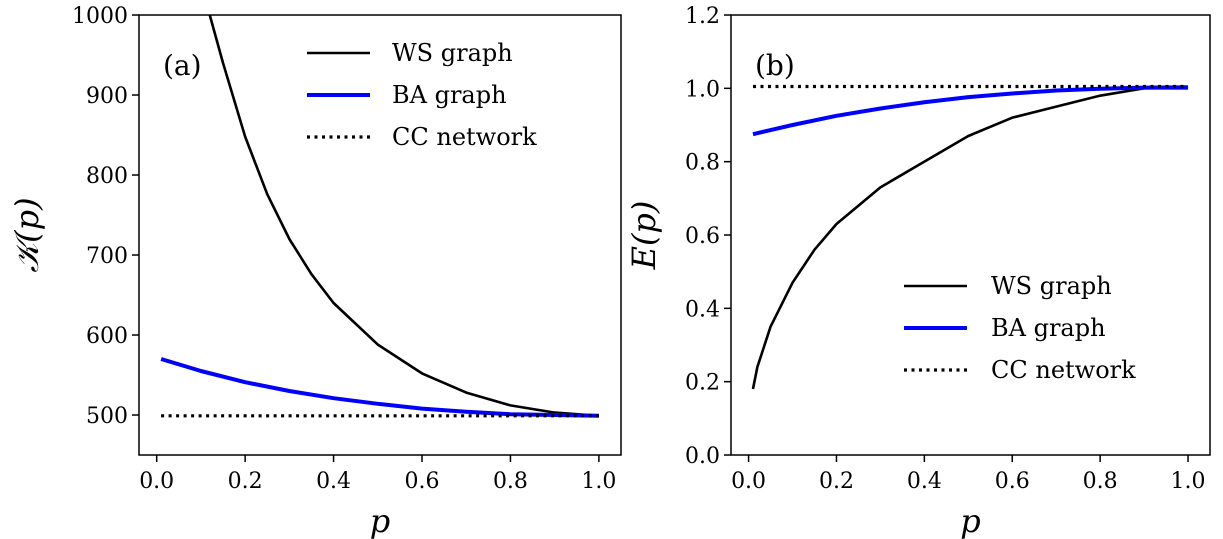 The width and height of the screenshot is (1223, 539). Describe the element at coordinates (702, 236) in the screenshot. I see `y-tick-label: 0.6` at that location.